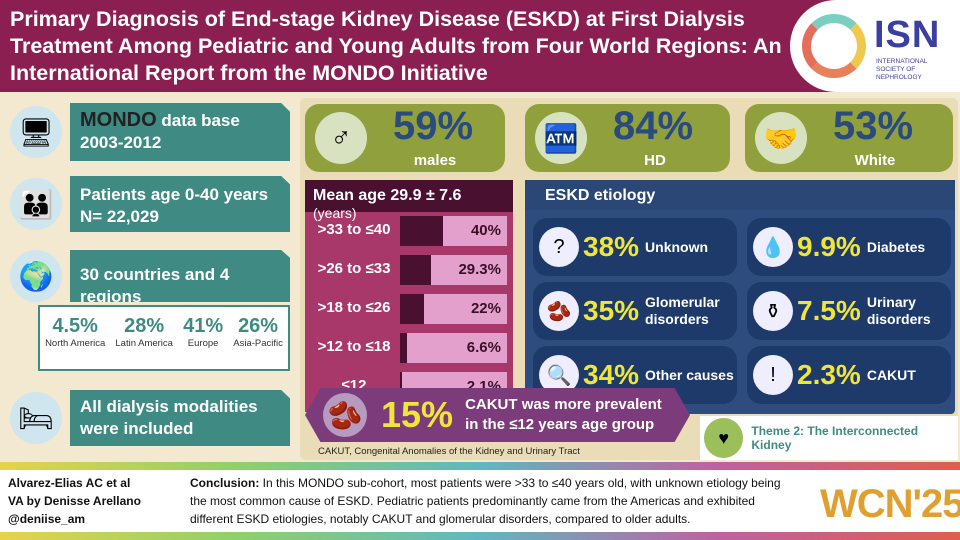 This screenshot has width=960, height=540. I want to click on etiology-card: 💧 9.9% Diabetes, so click(849, 247).